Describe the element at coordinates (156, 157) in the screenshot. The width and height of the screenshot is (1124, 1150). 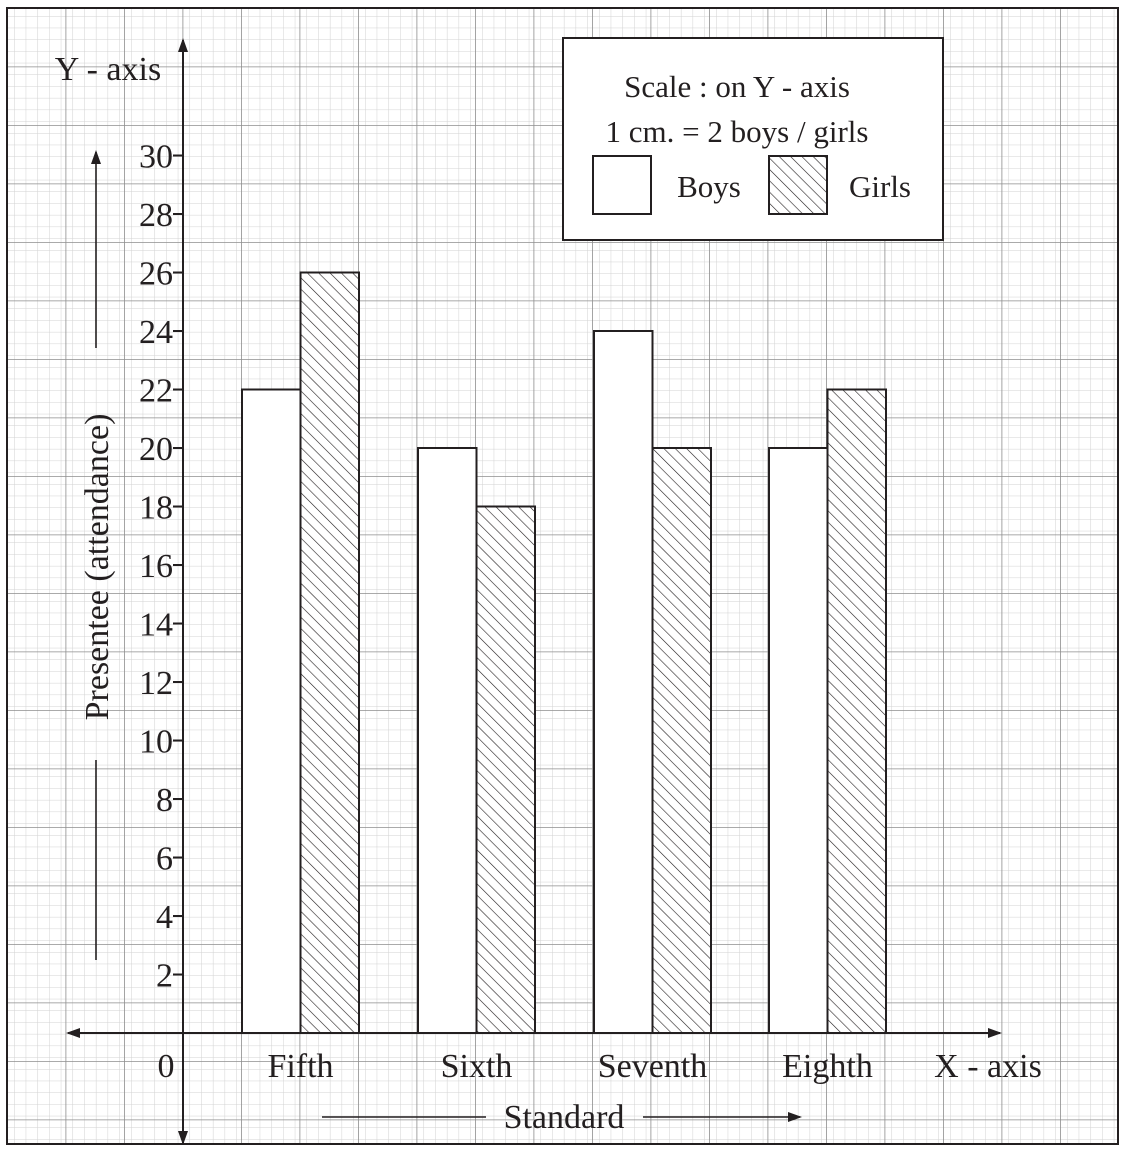
I see `y-tick-label: 30` at that location.